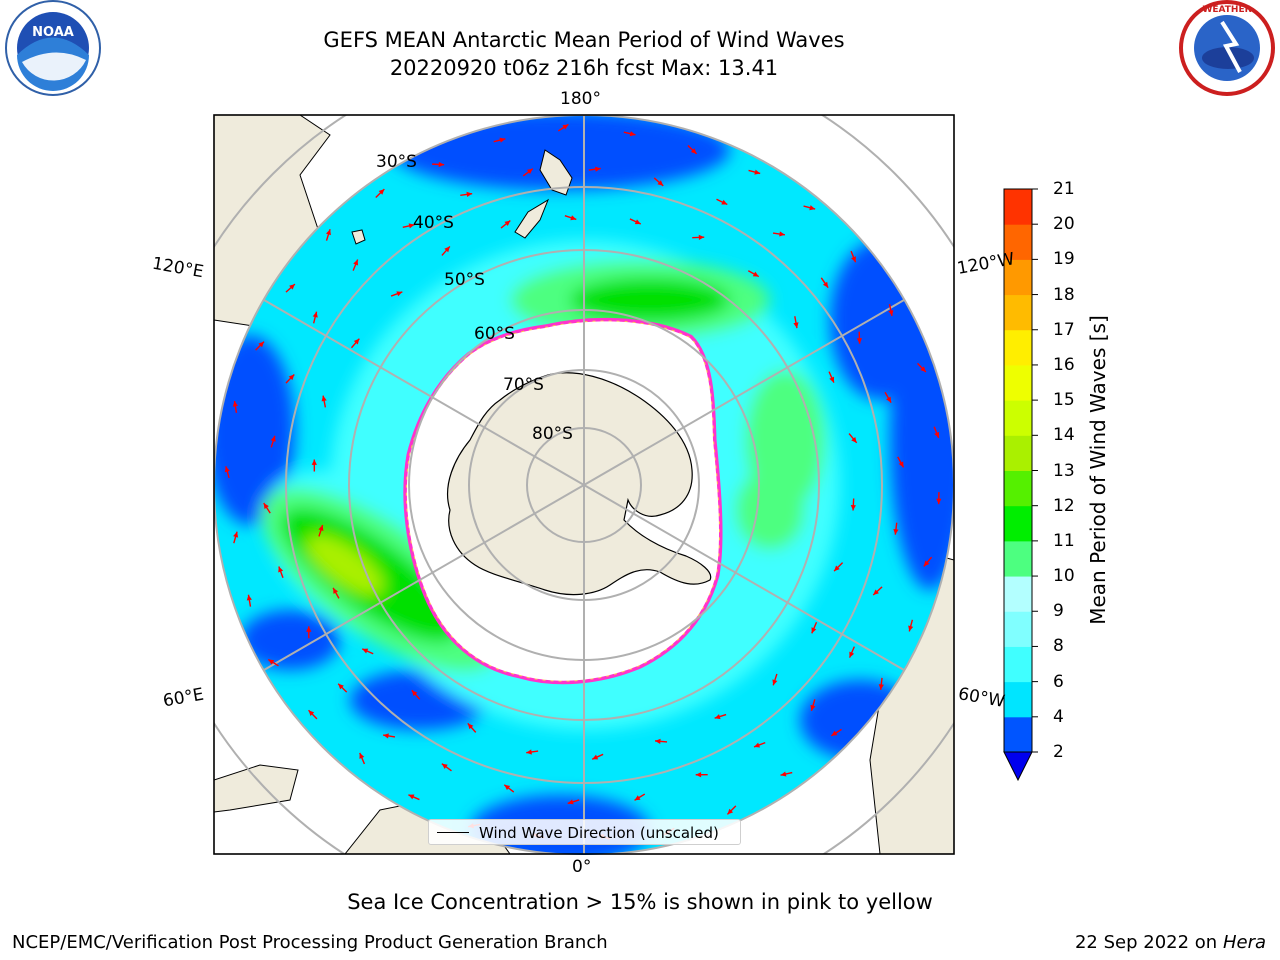 The width and height of the screenshot is (1280, 960). What do you see at coordinates (1227, 48) in the screenshot?
I see `nws-logo: WEATHER` at bounding box center [1227, 48].